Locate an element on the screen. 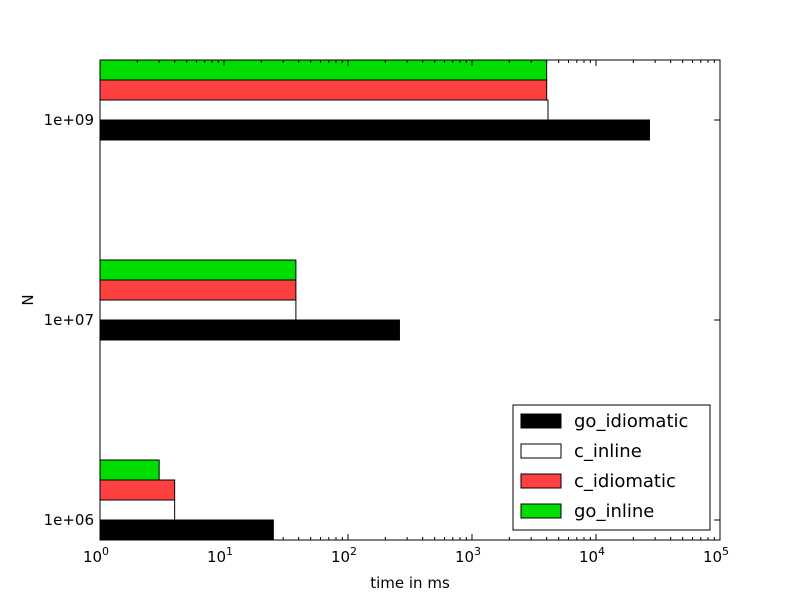  legend-label-go-inline: go_inline is located at coordinates (614, 511).